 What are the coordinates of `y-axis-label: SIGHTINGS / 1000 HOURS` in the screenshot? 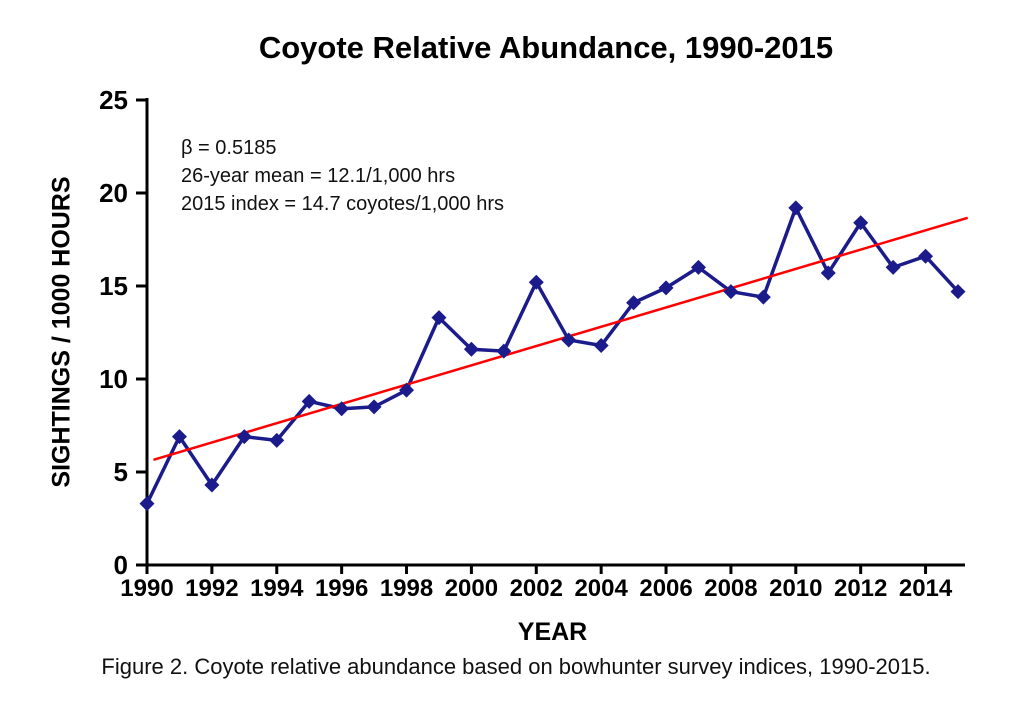 It's located at (61, 332).